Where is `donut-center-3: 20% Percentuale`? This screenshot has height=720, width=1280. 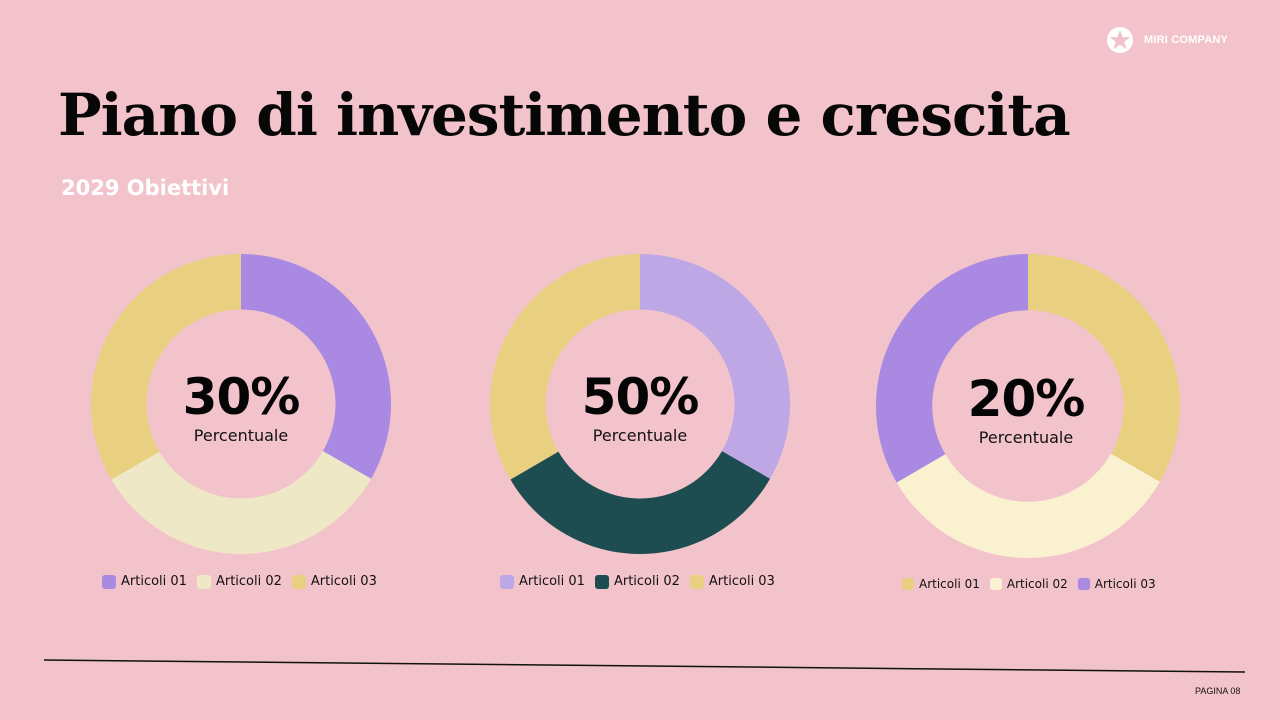
donut-center-3: 20% Percentuale is located at coordinates (1026, 410).